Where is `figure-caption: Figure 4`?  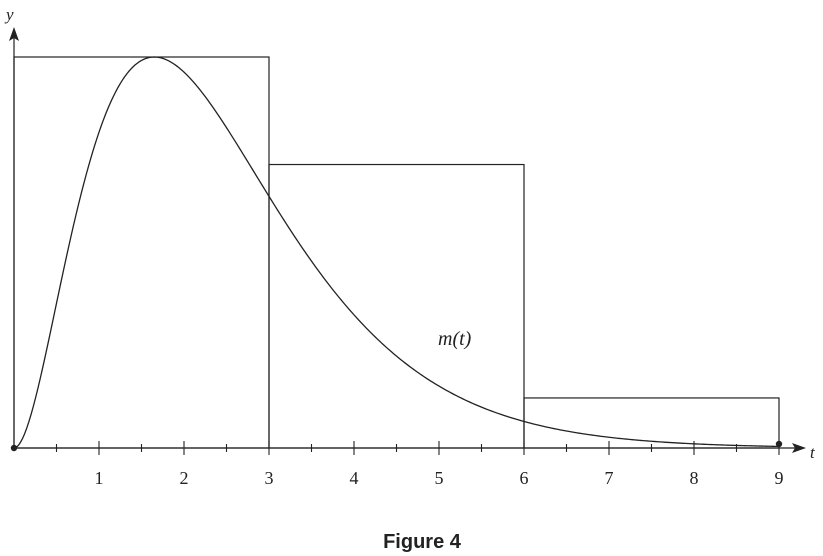
figure-caption: Figure 4 is located at coordinates (422, 542).